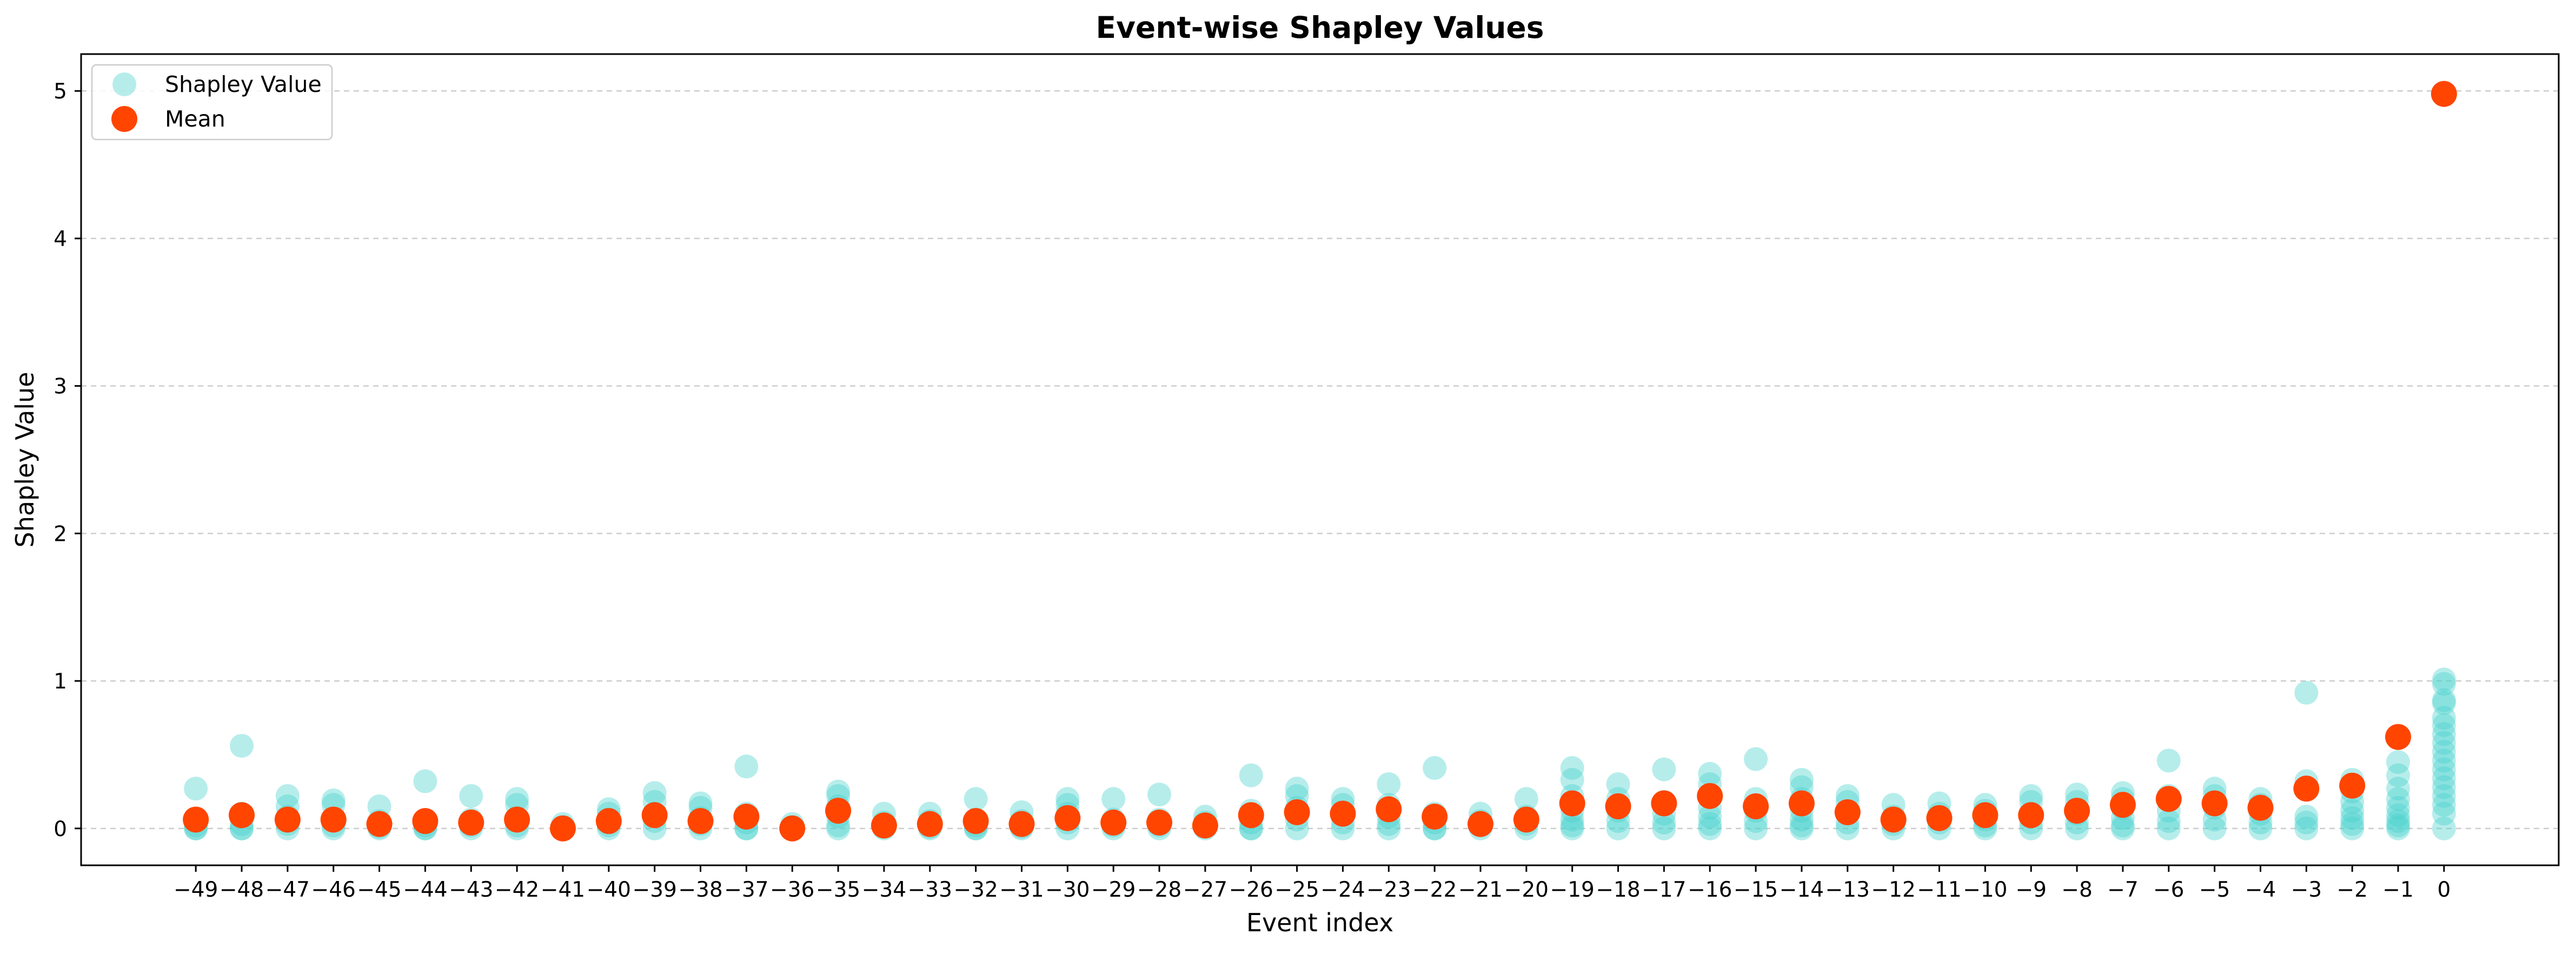  I want to click on x-tick-label: −5, so click(2214, 890).